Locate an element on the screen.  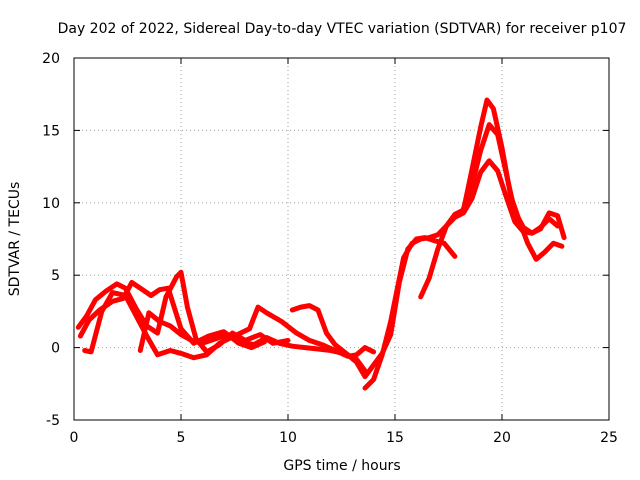
y-tick-label: 20 is located at coordinates (51, 59).